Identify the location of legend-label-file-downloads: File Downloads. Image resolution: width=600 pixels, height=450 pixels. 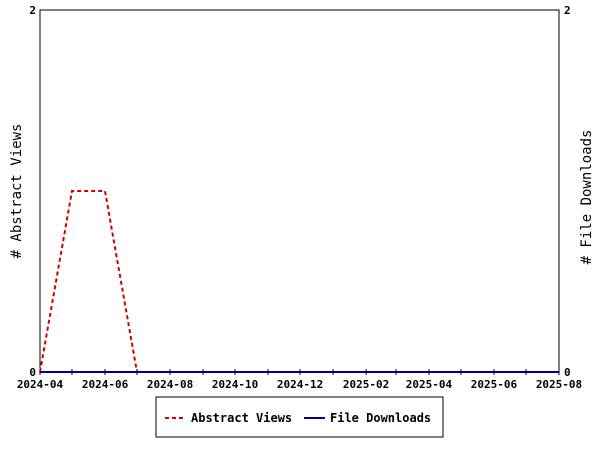
(380, 418).